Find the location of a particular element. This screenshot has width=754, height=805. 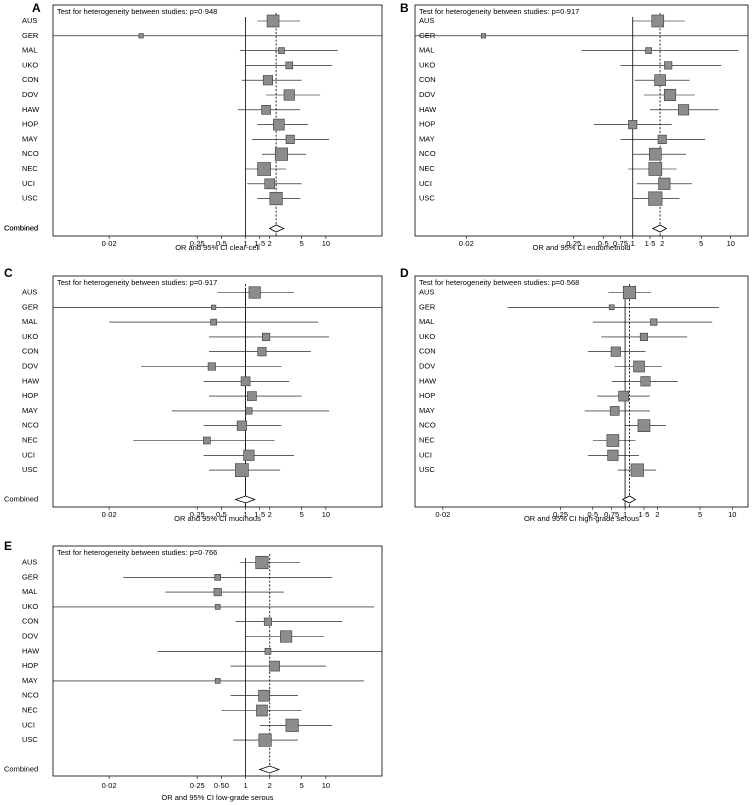

study-label-aus: AUS is located at coordinates (426, 291).